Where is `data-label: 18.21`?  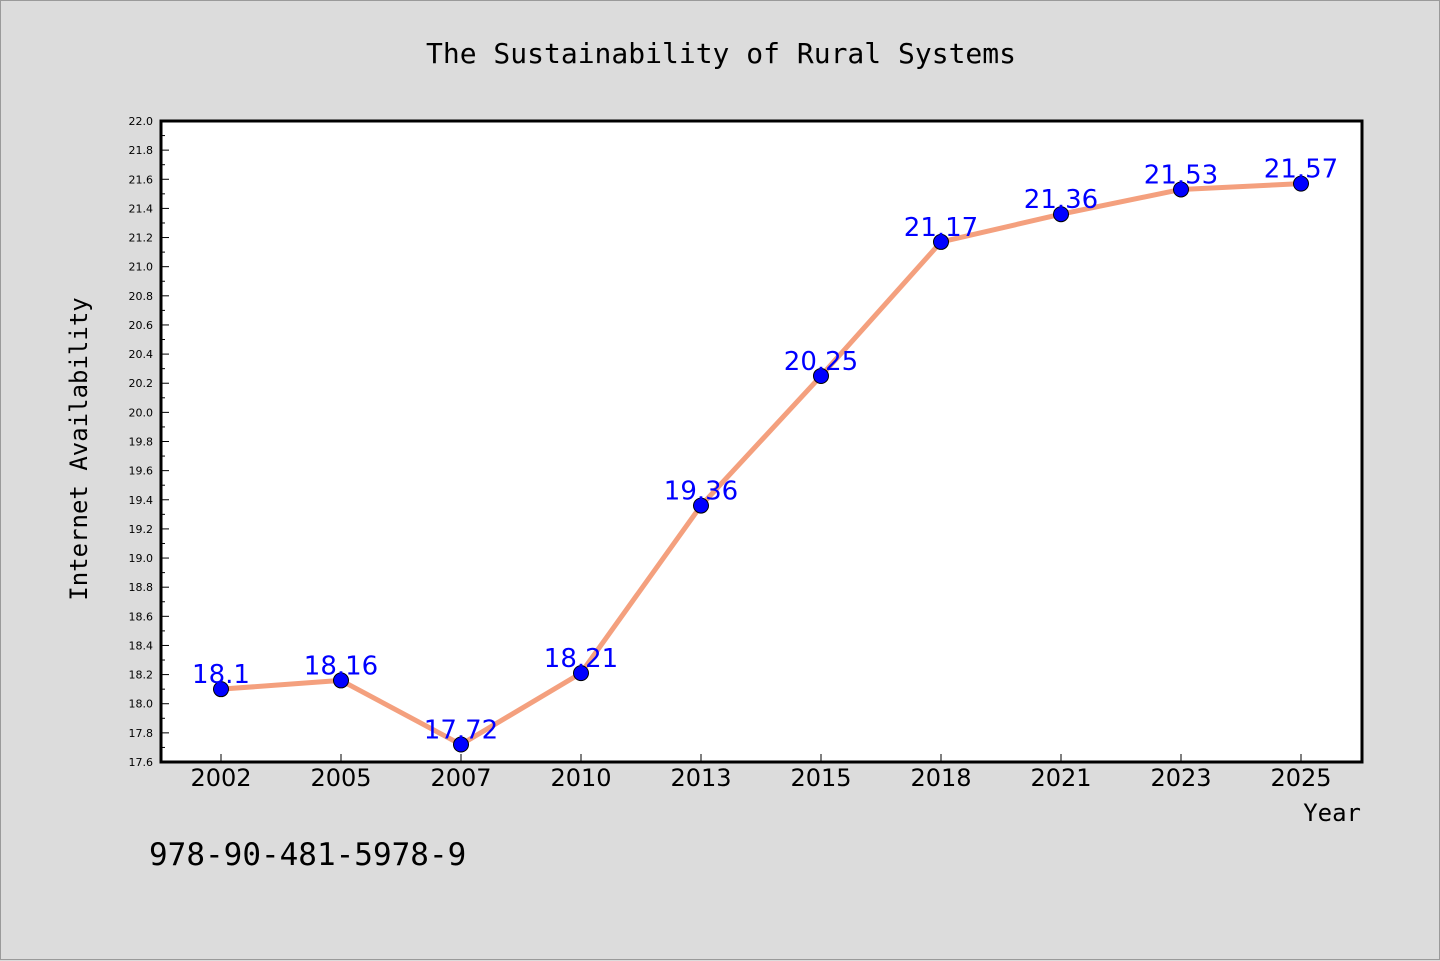
data-label: 18.21 is located at coordinates (581, 659).